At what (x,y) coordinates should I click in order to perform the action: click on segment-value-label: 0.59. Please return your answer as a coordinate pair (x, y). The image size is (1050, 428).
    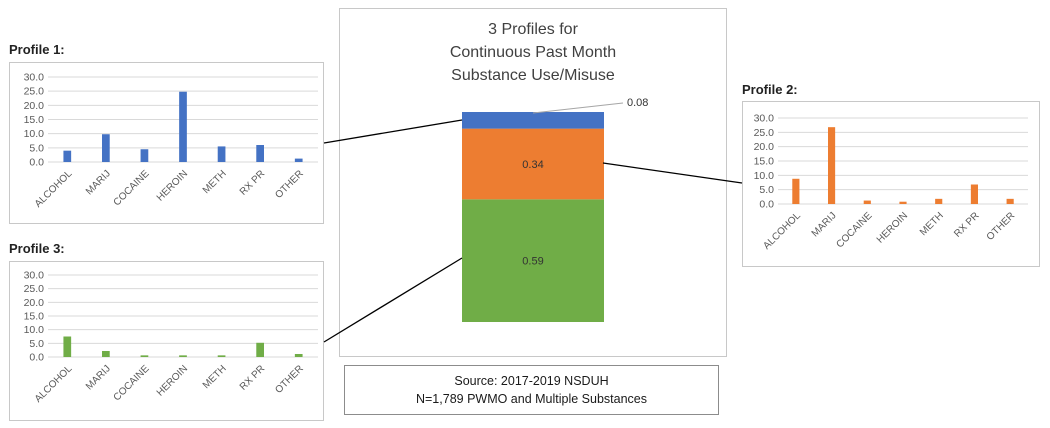
    Looking at the image, I should click on (532, 262).